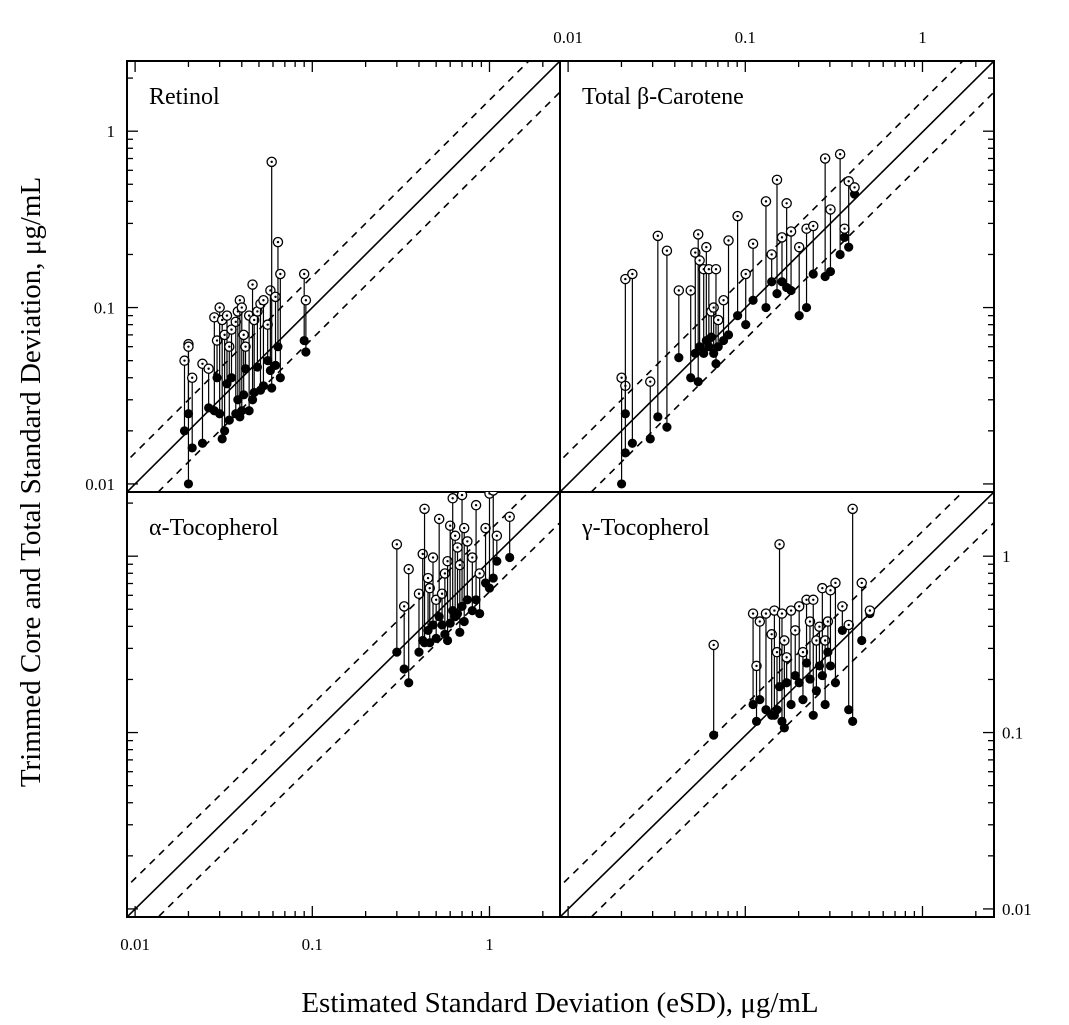  Describe the element at coordinates (1017, 909) in the screenshot. I see `tick-label: 0.01` at that location.